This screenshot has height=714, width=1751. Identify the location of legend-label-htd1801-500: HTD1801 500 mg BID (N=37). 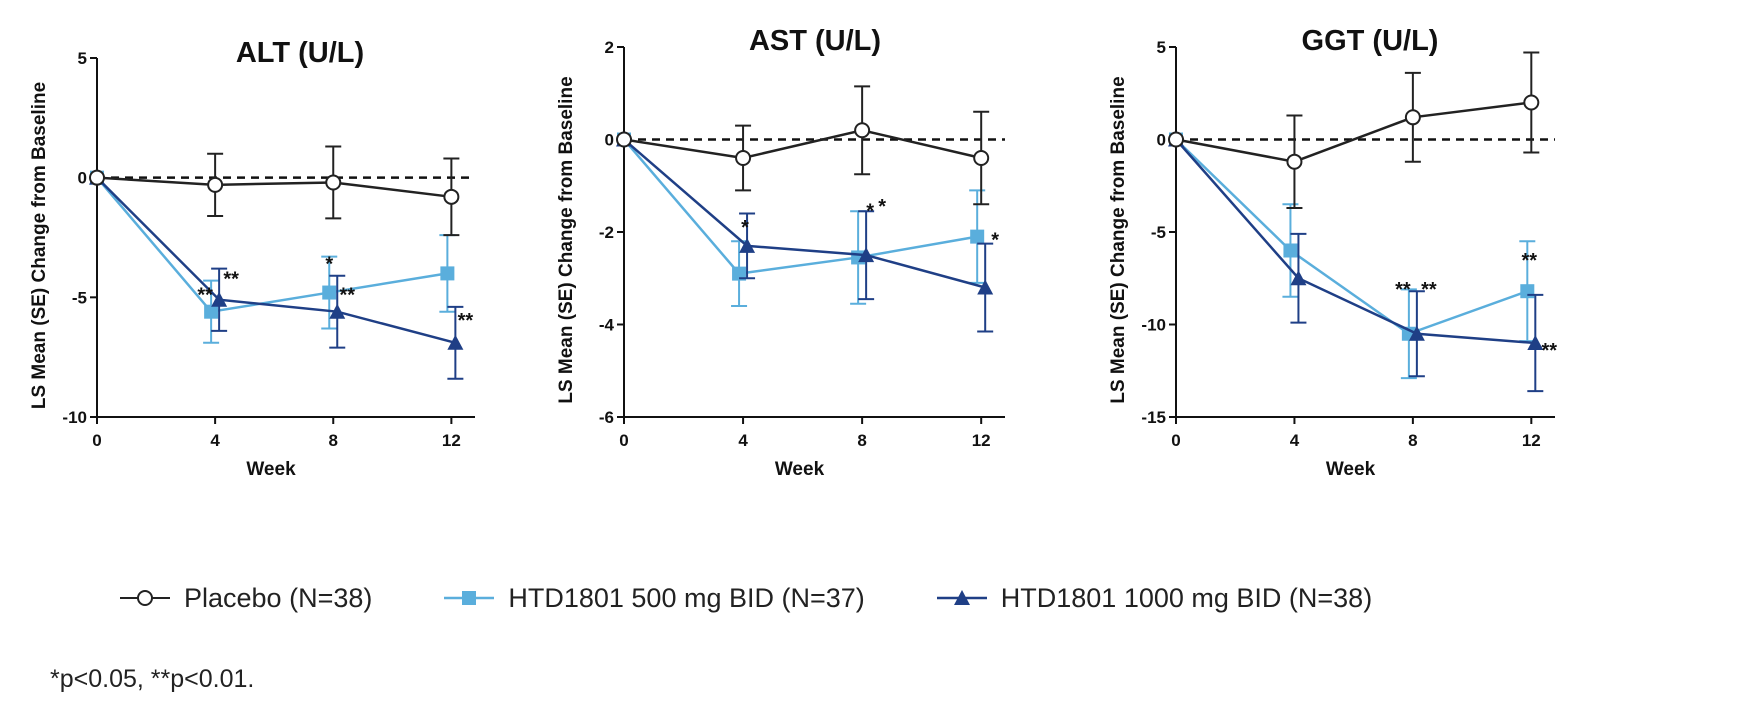
(686, 597).